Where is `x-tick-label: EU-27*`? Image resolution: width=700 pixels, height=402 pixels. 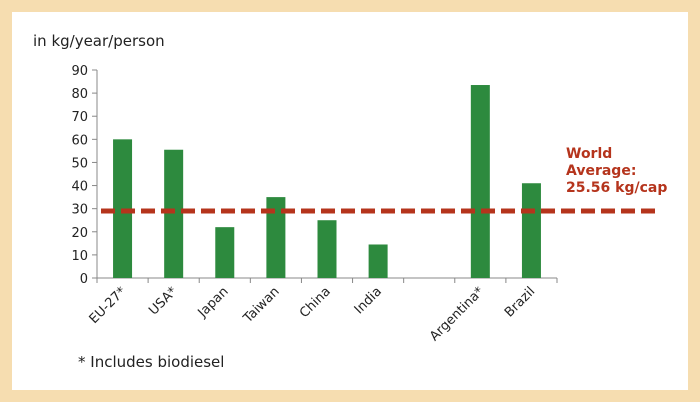
x-tick-label: EU-27* is located at coordinates (108, 305).